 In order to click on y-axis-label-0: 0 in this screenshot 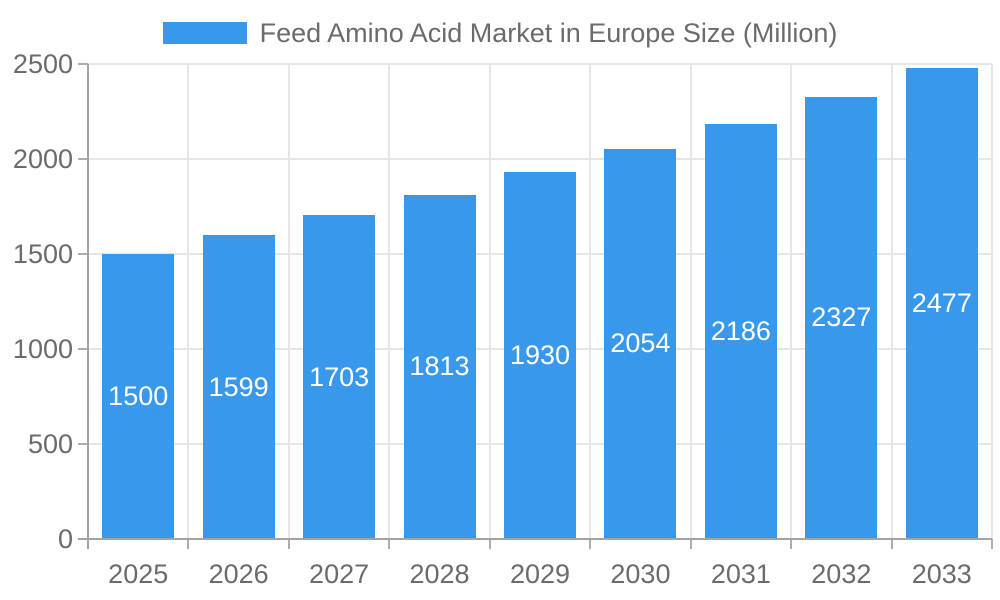, I will do `click(65, 539)`.